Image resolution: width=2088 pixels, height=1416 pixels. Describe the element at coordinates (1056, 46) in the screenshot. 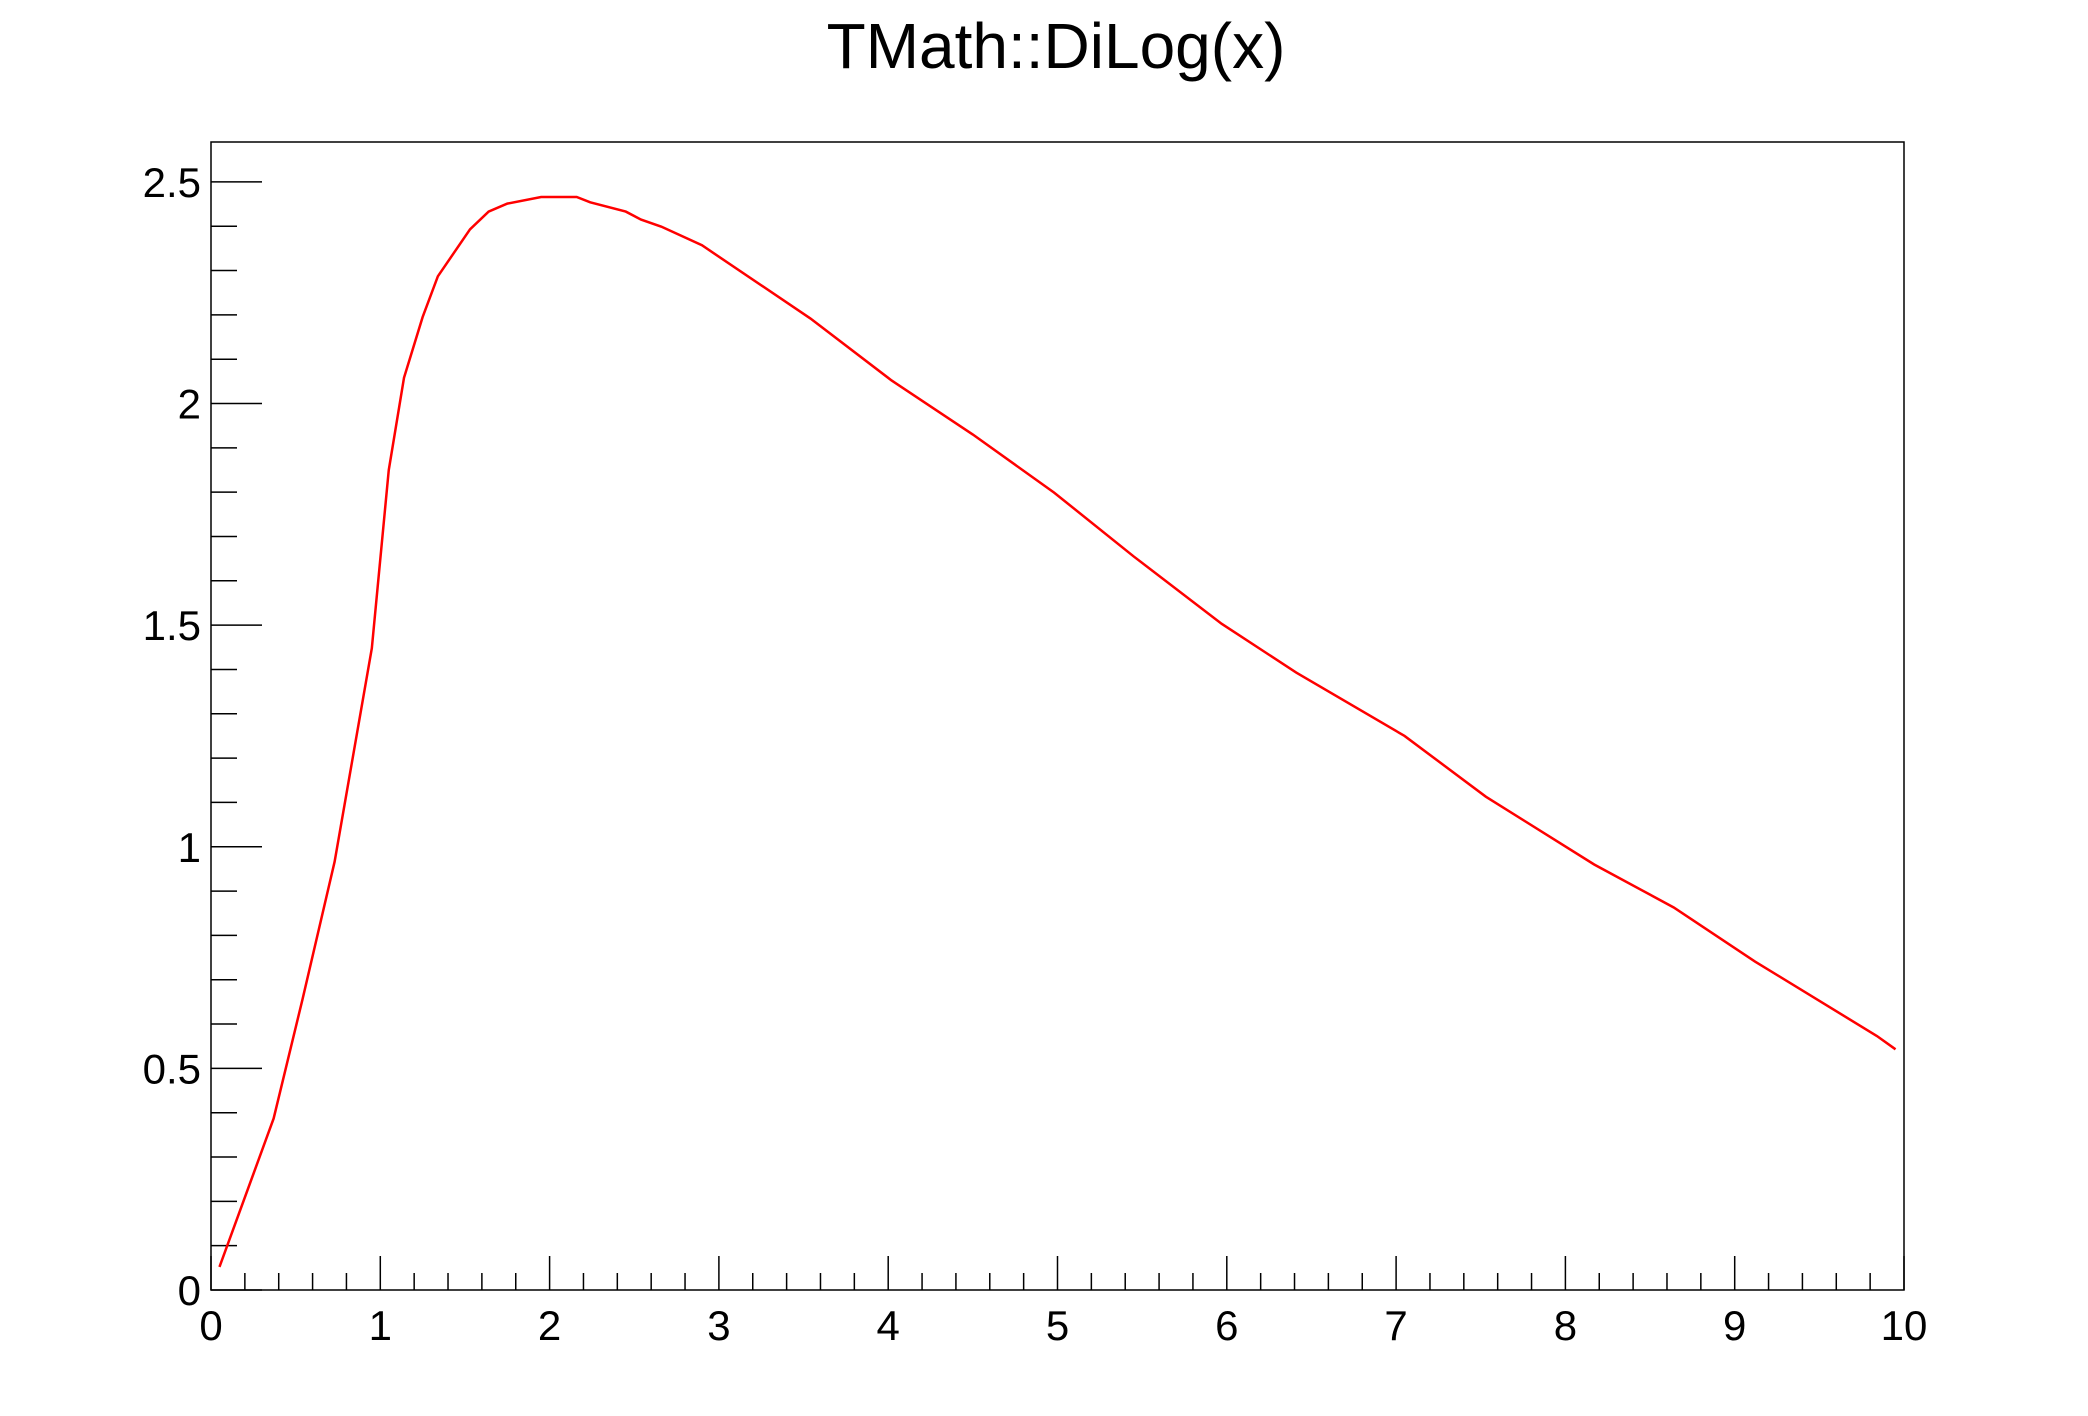

I see `chart-title: TMath::DiLog(x)` at that location.